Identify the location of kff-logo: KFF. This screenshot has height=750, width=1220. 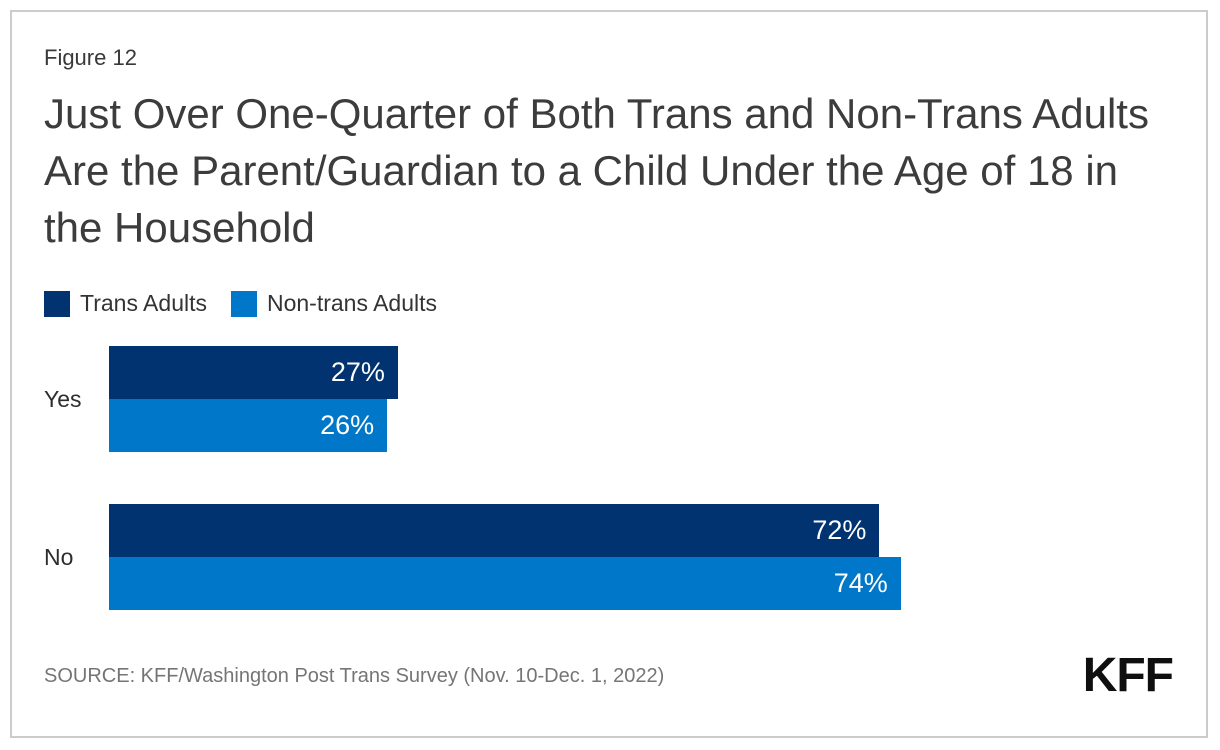
(1128, 675).